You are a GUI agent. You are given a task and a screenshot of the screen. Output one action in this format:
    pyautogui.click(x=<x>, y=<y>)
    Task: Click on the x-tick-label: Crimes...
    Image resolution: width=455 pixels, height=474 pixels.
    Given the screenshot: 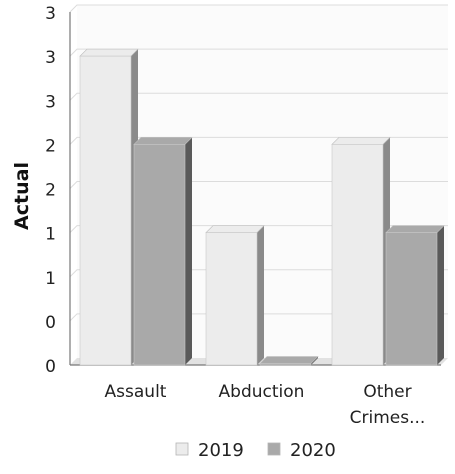 What is the action you would take?
    pyautogui.click(x=388, y=418)
    